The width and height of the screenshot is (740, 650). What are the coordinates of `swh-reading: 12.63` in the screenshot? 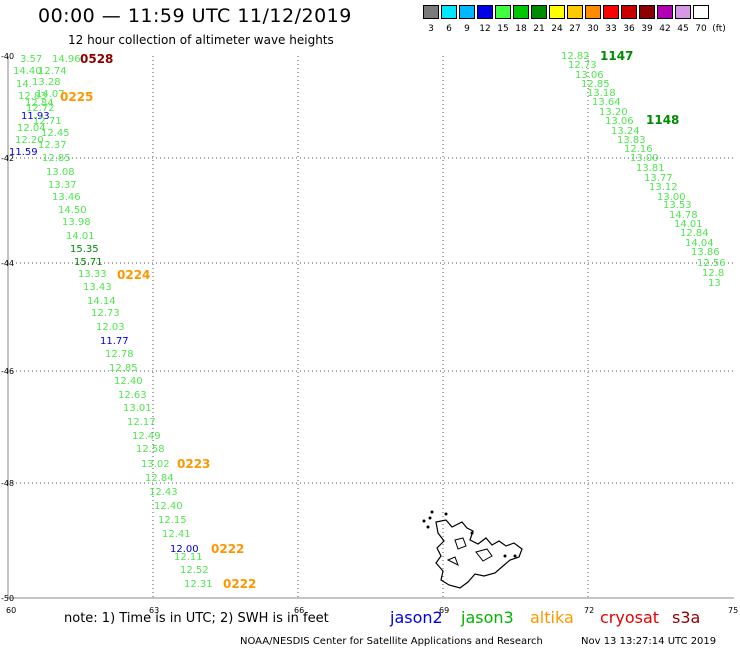 It's located at (132, 395).